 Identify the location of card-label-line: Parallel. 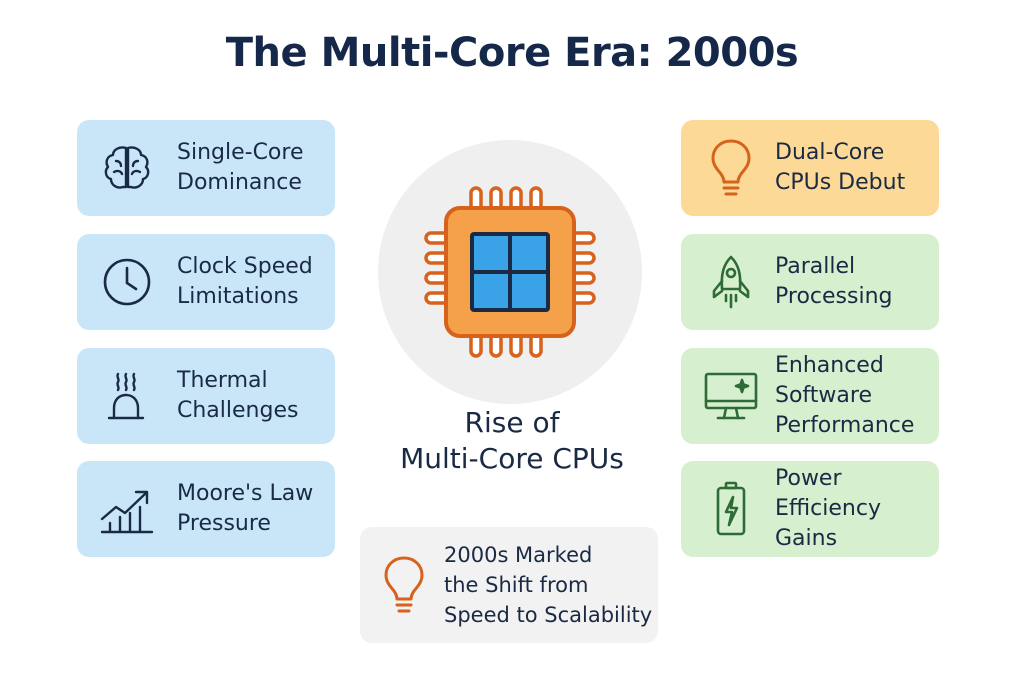
(815, 266).